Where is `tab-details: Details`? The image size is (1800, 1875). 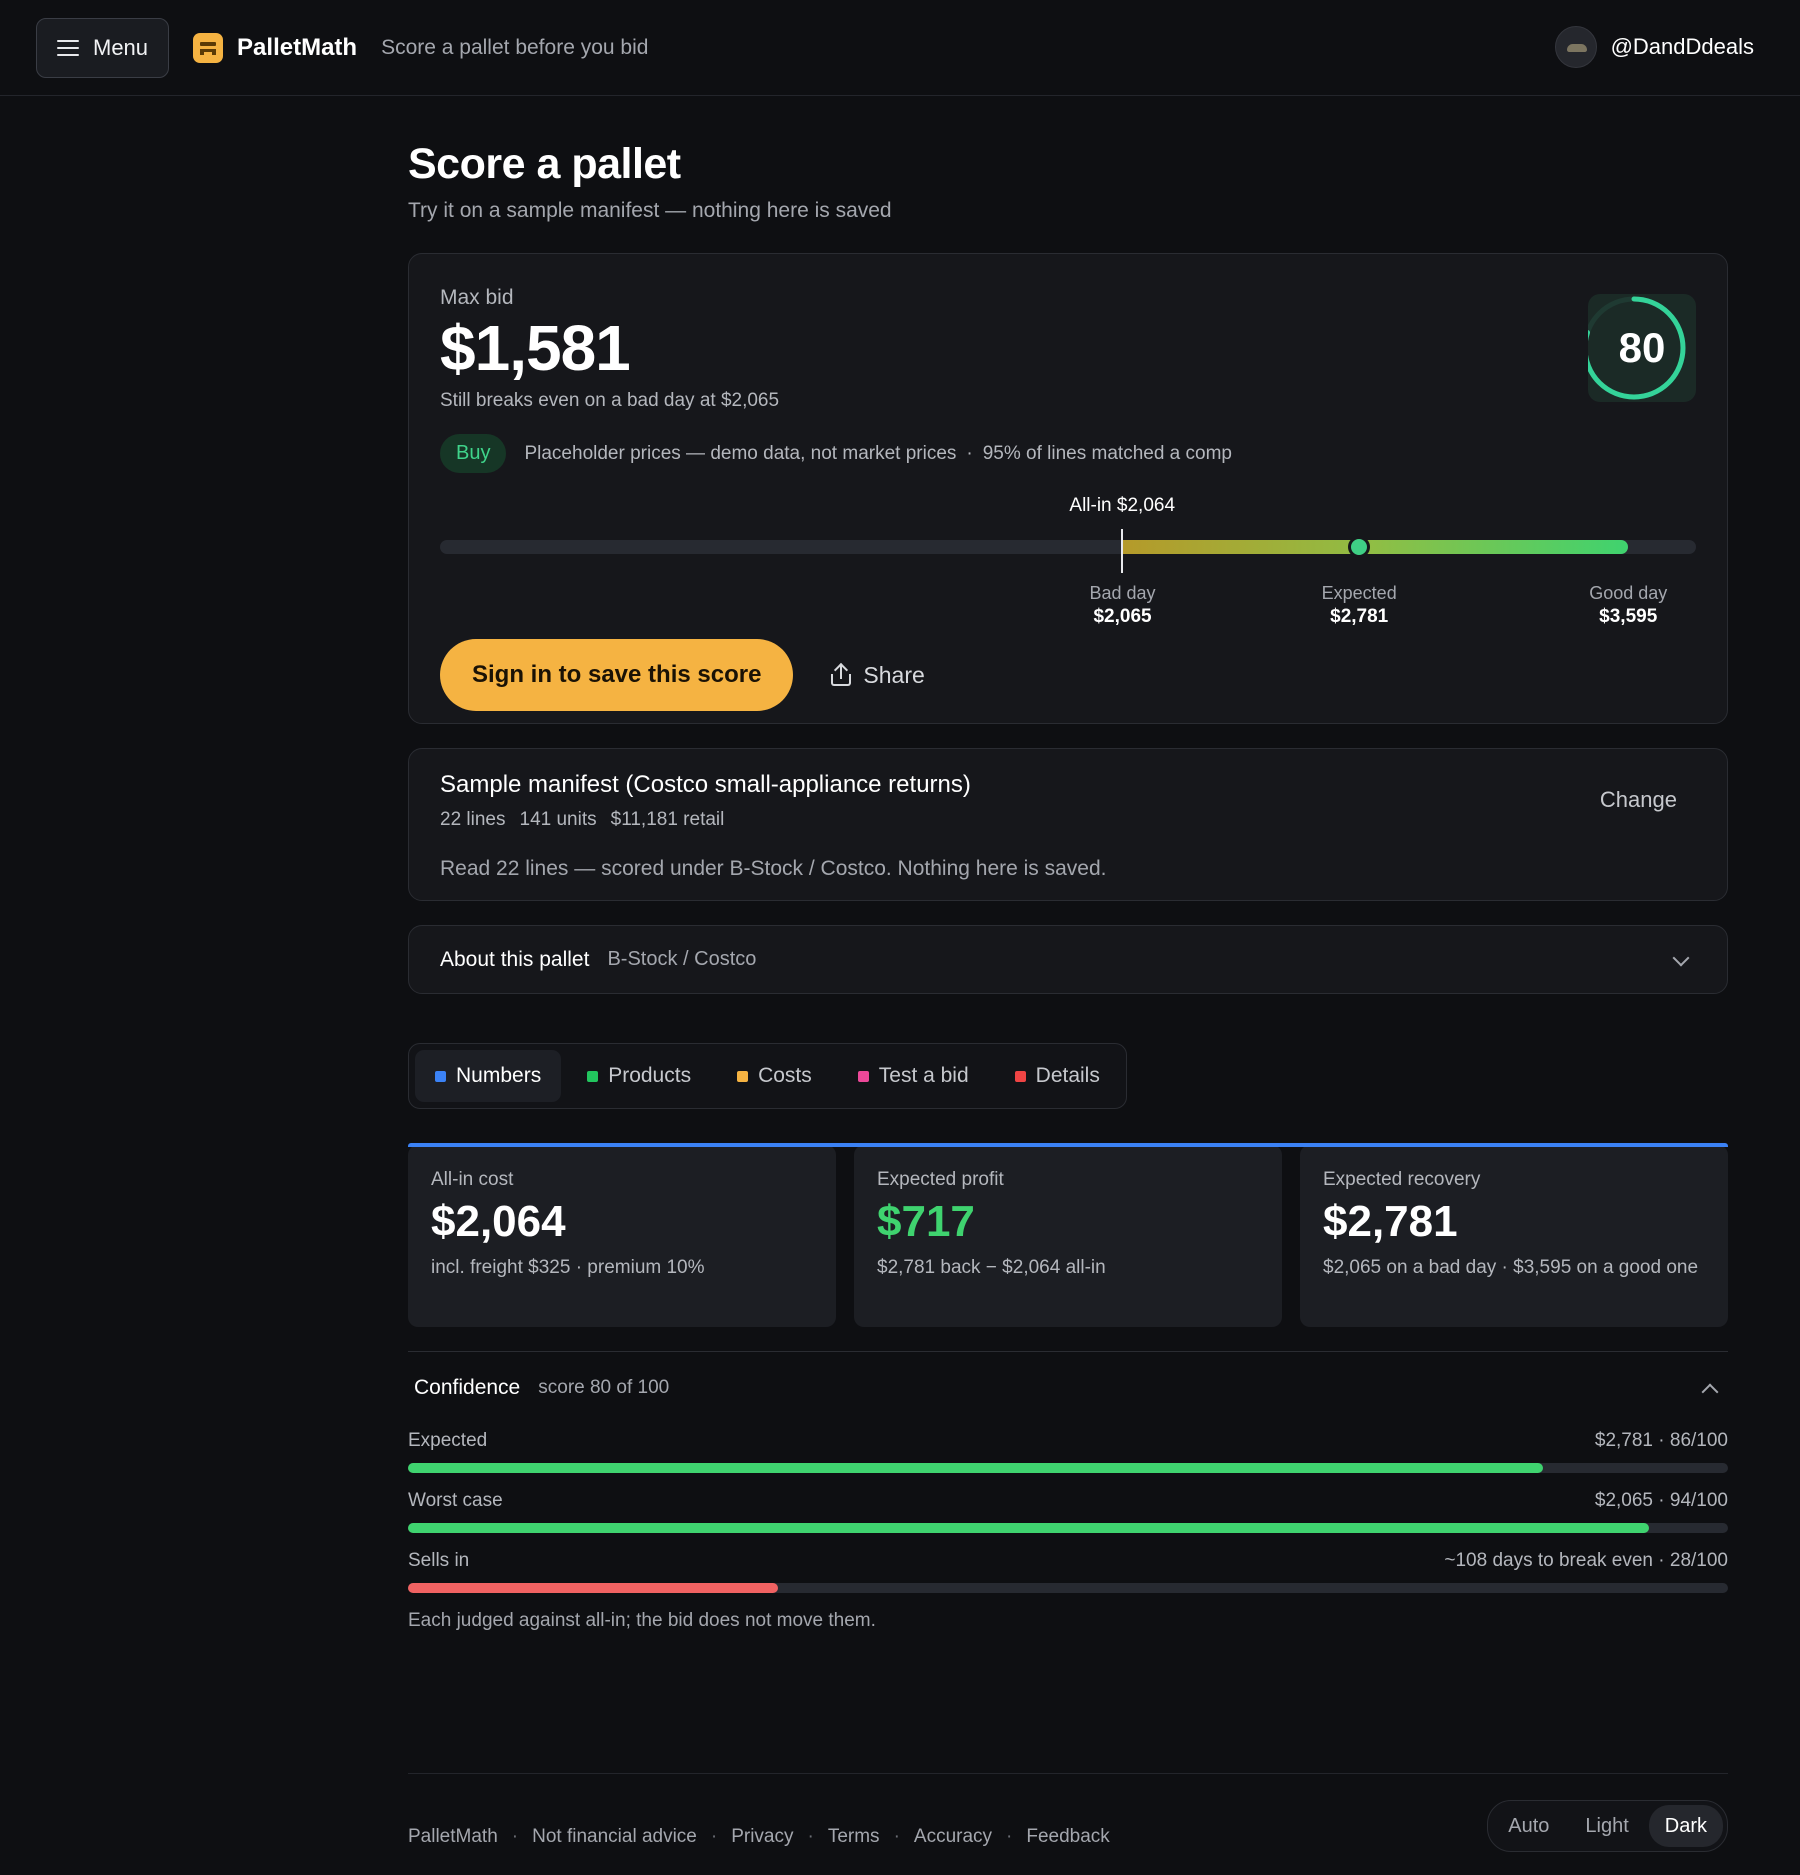
tab-details: Details is located at coordinates (1057, 1076).